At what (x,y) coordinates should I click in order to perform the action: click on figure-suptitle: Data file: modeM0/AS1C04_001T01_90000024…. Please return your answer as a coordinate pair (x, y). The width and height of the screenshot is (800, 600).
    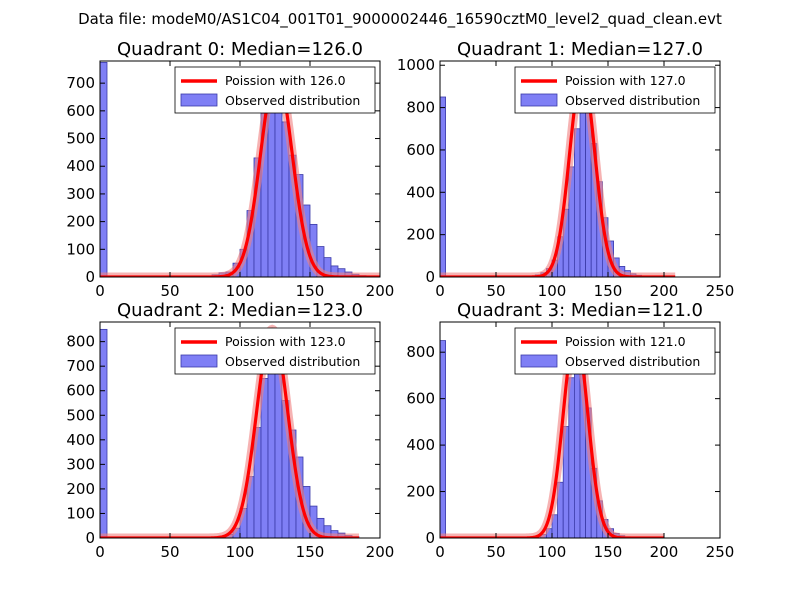
    Looking at the image, I should click on (400, 19).